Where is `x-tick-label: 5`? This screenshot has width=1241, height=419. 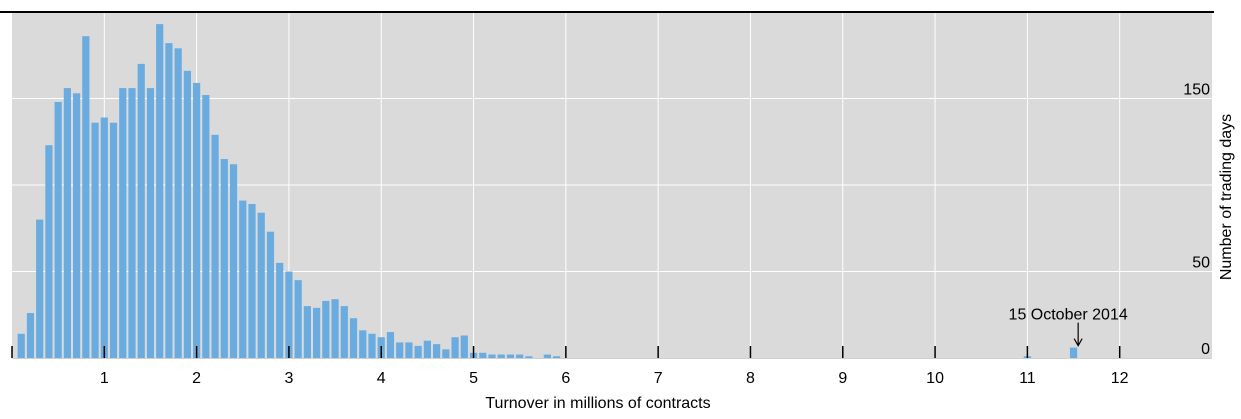
x-tick-label: 5 is located at coordinates (473, 378).